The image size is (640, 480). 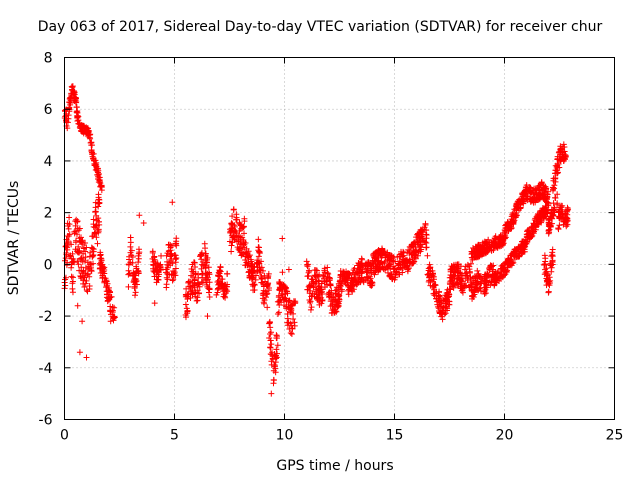 What do you see at coordinates (615, 436) in the screenshot?
I see `x-tick-label: 25` at bounding box center [615, 436].